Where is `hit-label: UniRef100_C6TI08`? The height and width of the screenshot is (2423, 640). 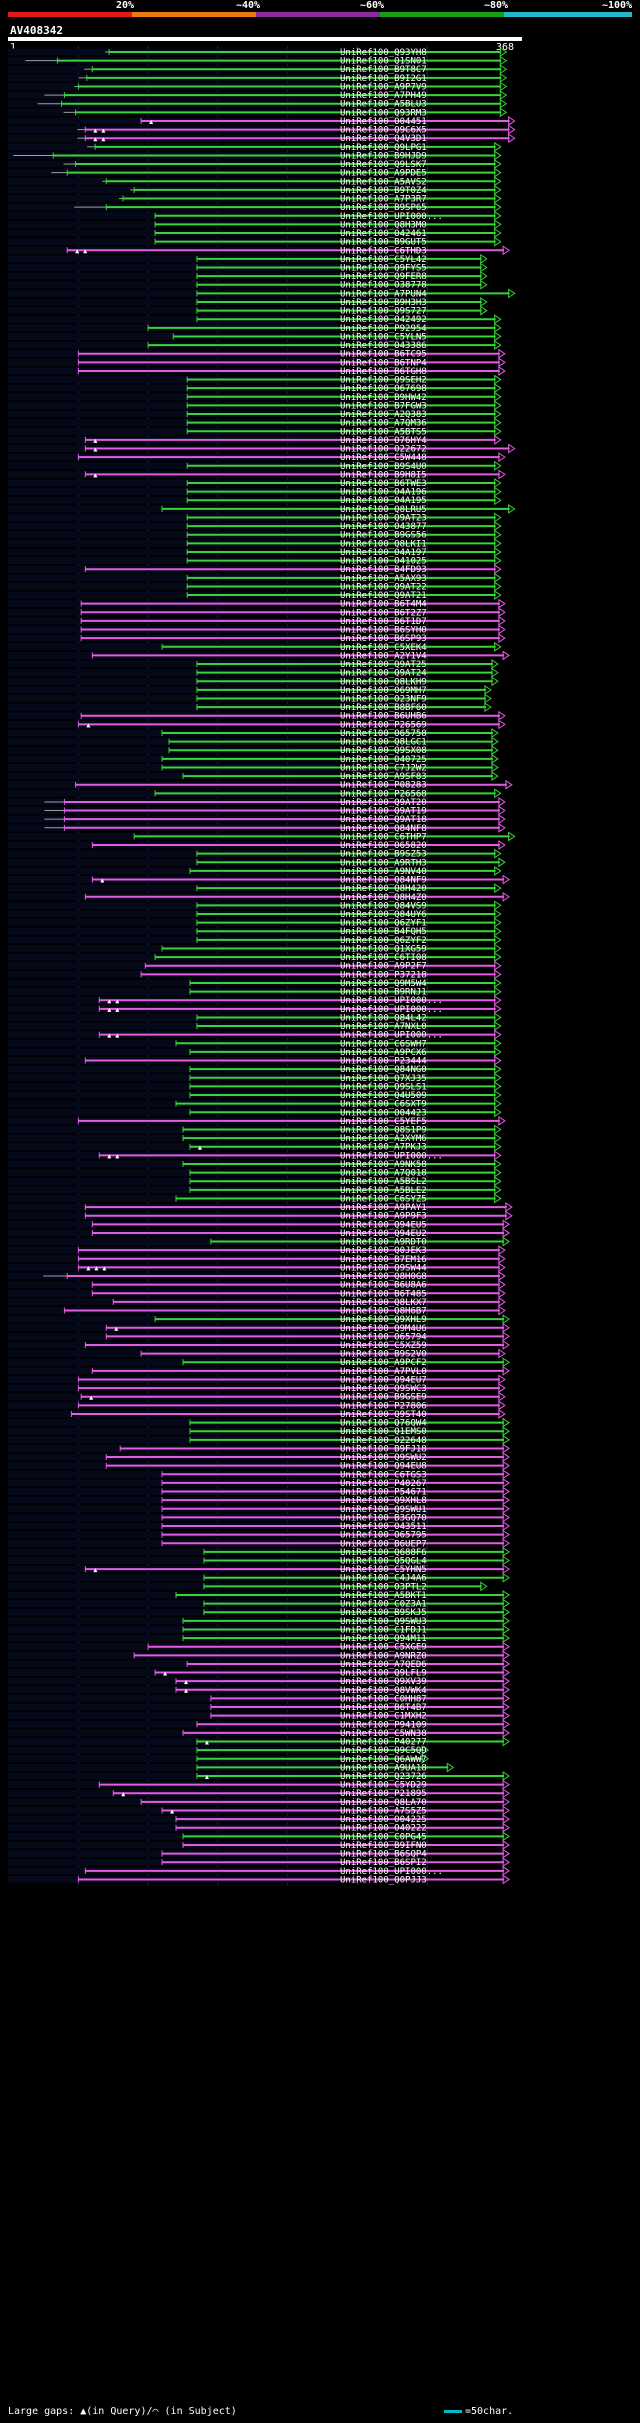
hit-label: UniRef100_C6TI08 is located at coordinates (383, 958).